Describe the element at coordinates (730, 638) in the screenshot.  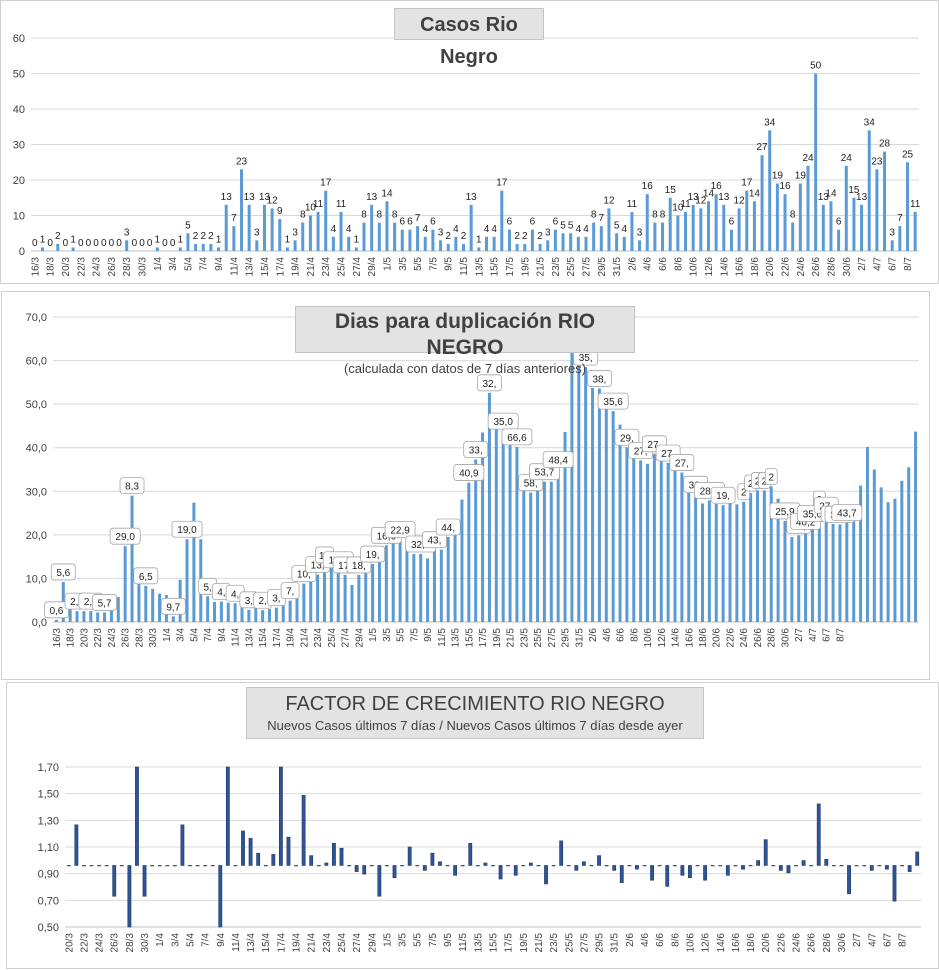
I see `x-tick-label: 22/6` at that location.